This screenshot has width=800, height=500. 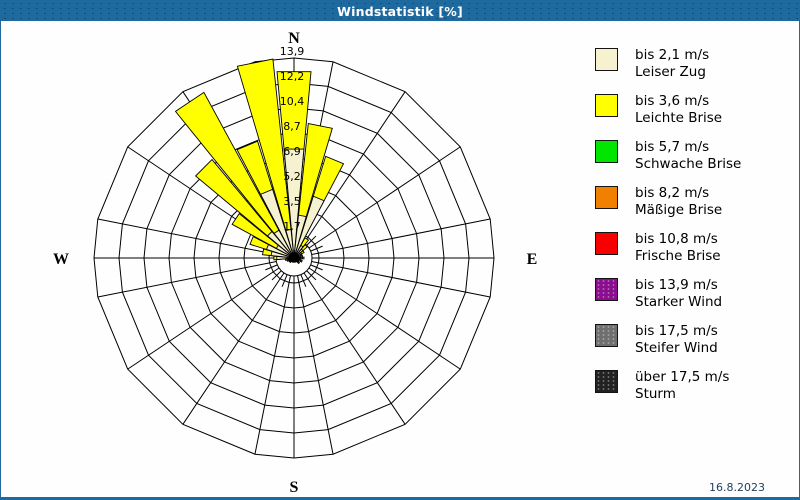 What do you see at coordinates (679, 301) in the screenshot?
I see `legend-name-label: Starker Wind` at bounding box center [679, 301].